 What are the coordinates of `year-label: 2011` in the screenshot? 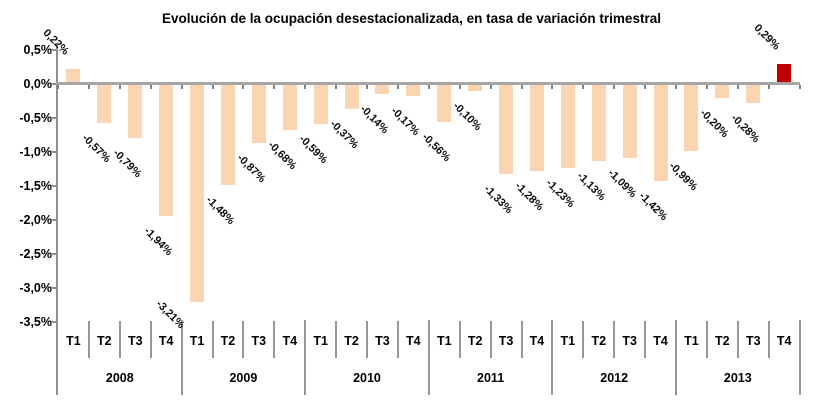 It's located at (491, 378).